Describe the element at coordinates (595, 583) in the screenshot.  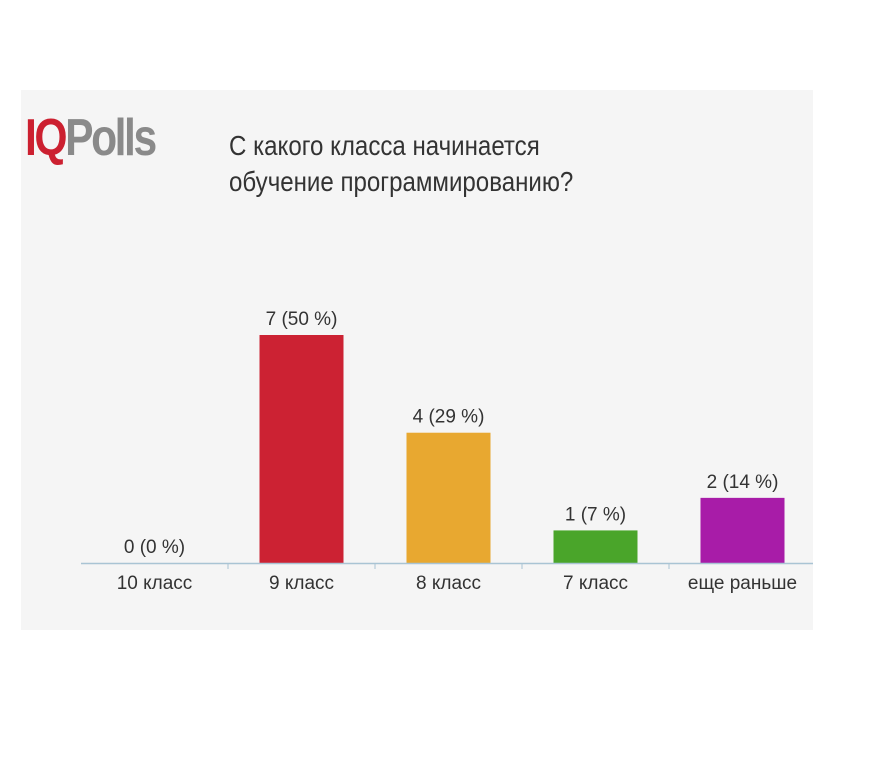
I see `category-label-4: 7 класс` at that location.